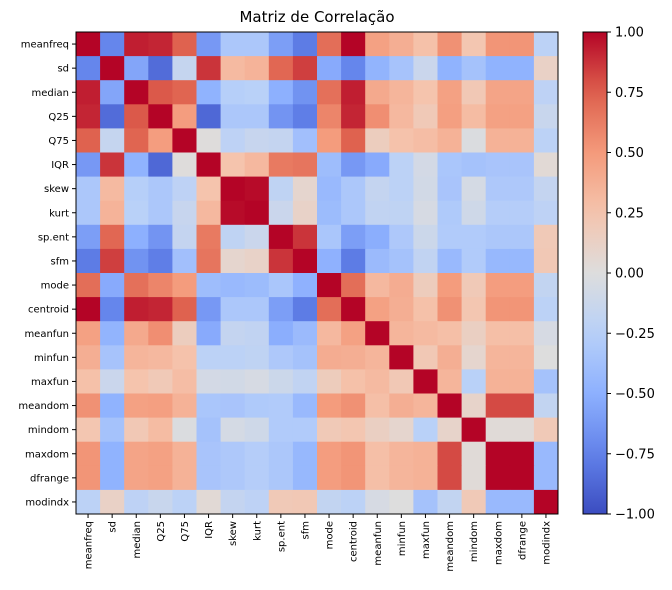 The width and height of the screenshot is (672, 590). I want to click on heatmap-cell-maxdom-sp.ent, so click(281, 454).